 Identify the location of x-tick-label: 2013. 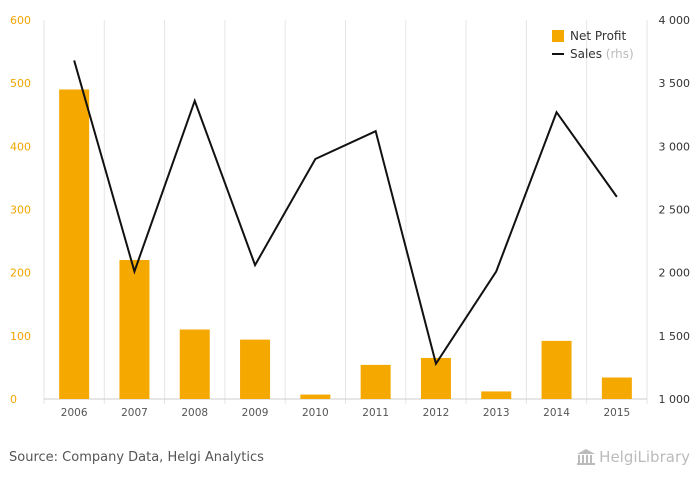
(496, 413).